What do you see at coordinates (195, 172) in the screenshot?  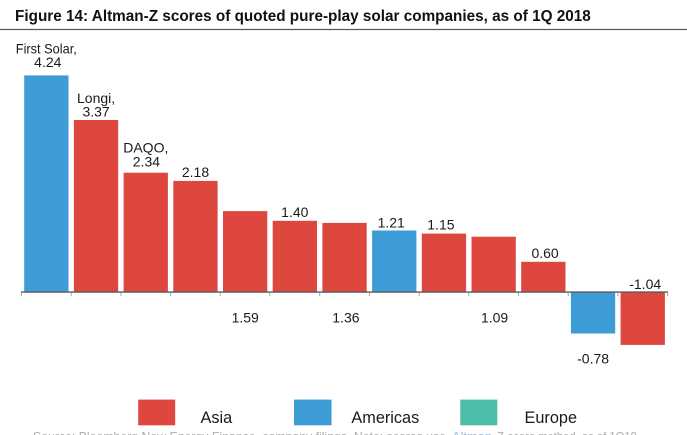 I see `svg-text: 2.18` at bounding box center [195, 172].